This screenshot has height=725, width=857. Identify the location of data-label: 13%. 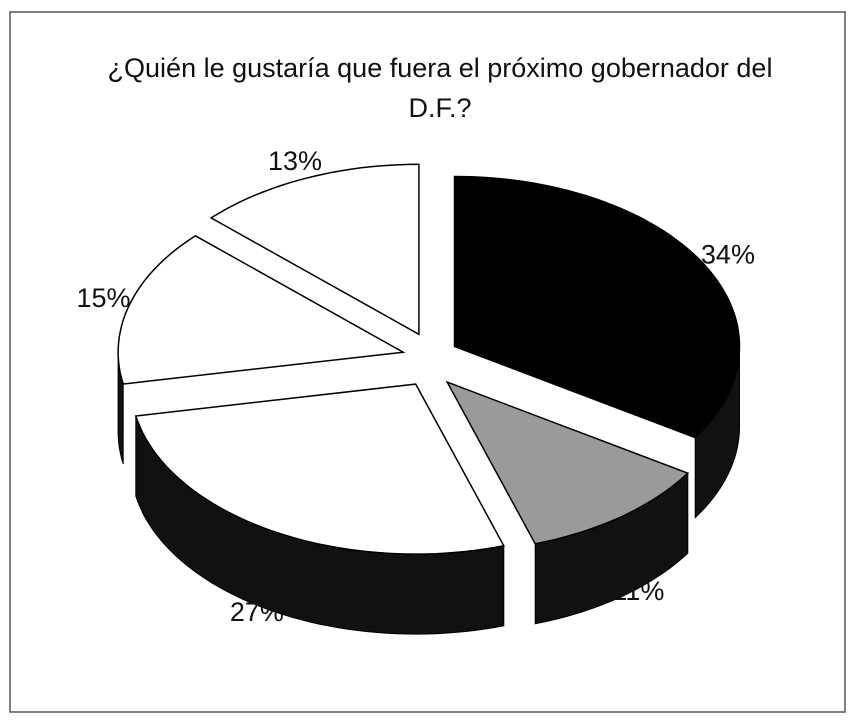
(295, 161).